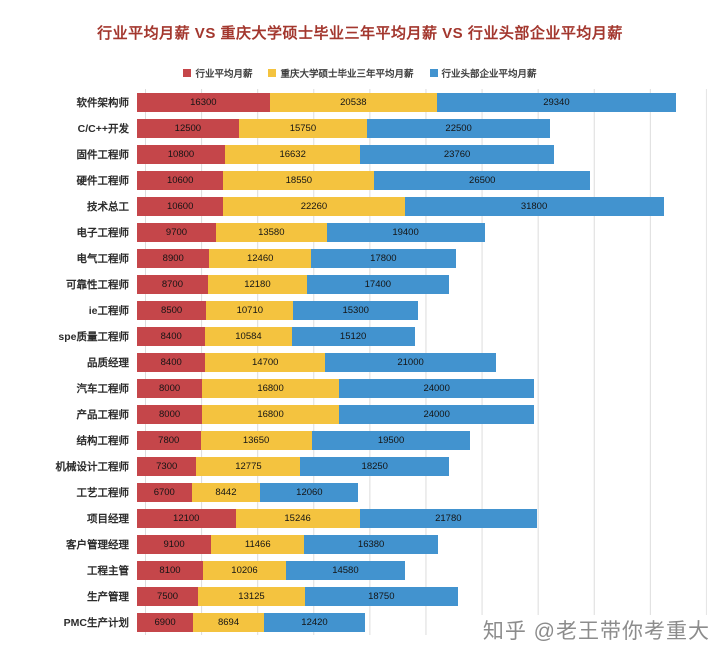  What do you see at coordinates (556, 102) in the screenshot?
I see `bar-value-label: 29340` at bounding box center [556, 102].